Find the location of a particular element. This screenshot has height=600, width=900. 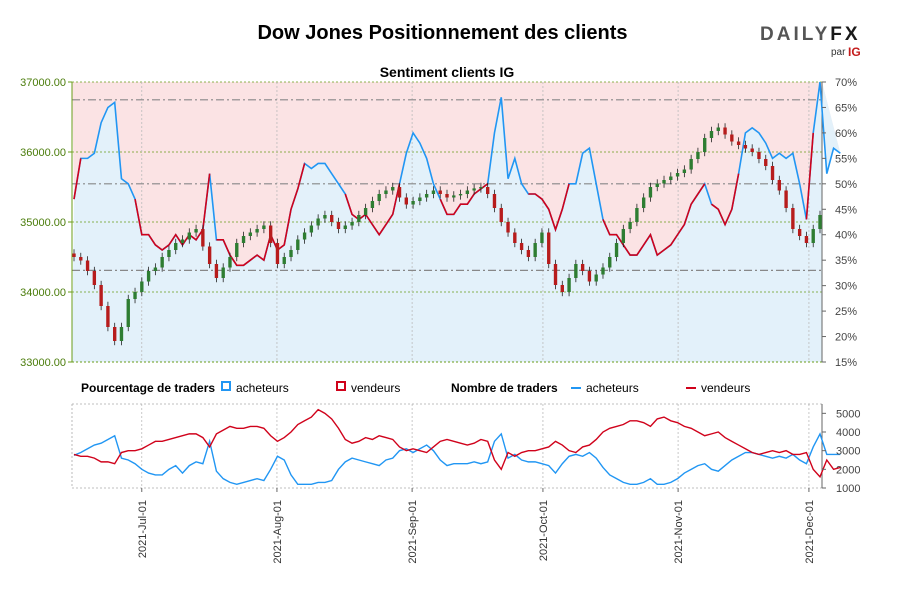

sellers-count-line is located at coordinates (457, 443).